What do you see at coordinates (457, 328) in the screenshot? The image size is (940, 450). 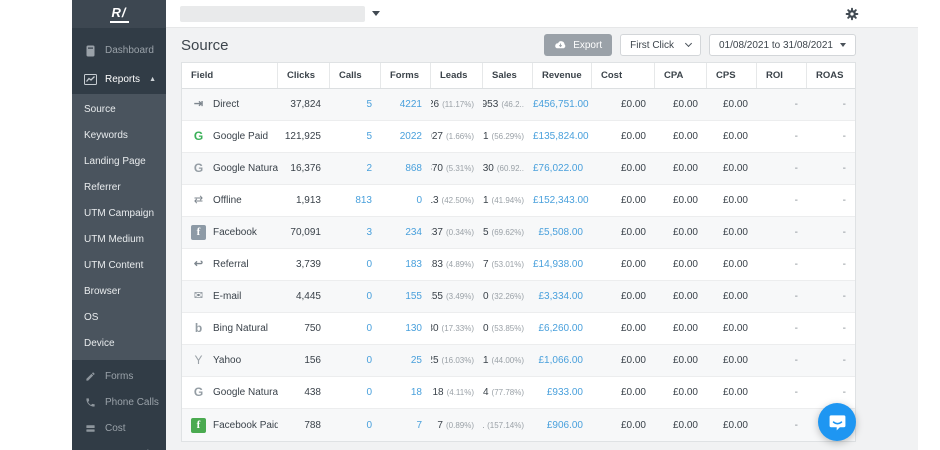 I see `leads-cell: 130 (17.33%)` at bounding box center [457, 328].